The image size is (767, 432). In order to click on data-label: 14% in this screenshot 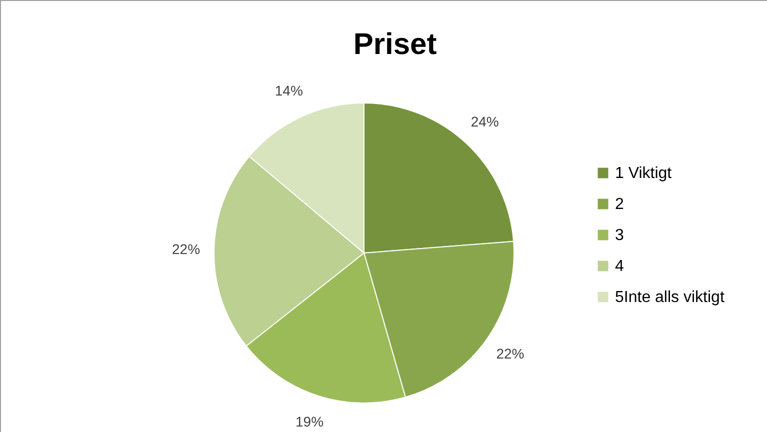, I will do `click(288, 90)`.